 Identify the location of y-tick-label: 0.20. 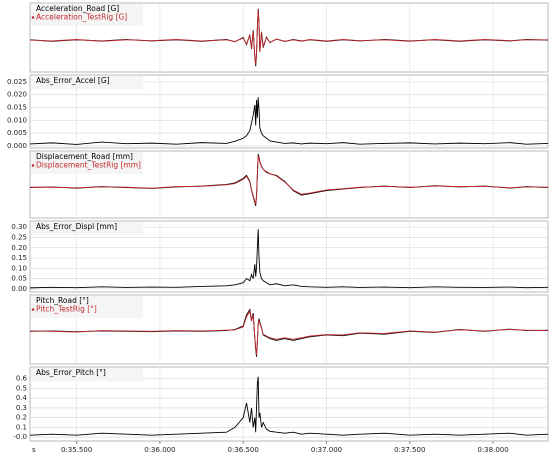
(19, 248).